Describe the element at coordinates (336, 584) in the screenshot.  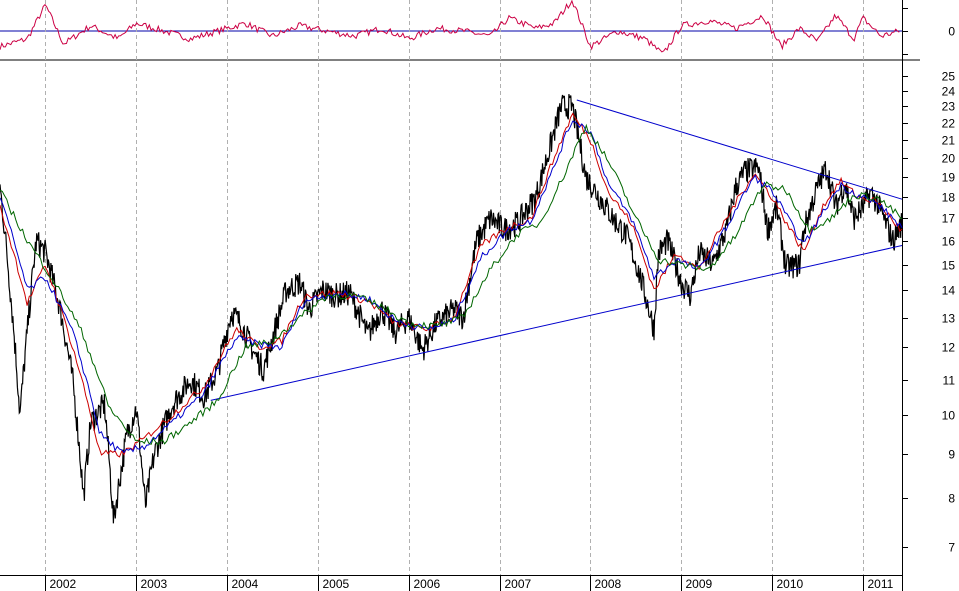
I see `x-tick-label: 2005` at that location.